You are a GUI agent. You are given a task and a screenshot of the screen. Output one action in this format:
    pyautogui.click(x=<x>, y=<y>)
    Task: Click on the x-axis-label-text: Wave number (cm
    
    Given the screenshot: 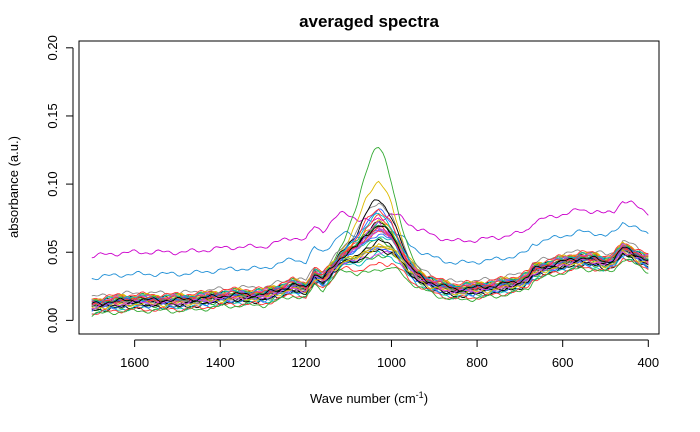 What is the action you would take?
    pyautogui.click(x=363, y=398)
    